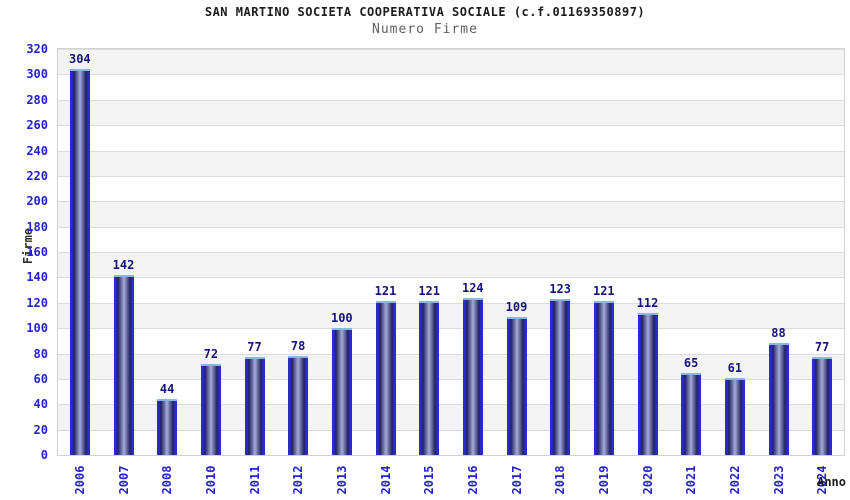 This screenshot has height=500, width=850. I want to click on bar-2014, so click(385, 378).